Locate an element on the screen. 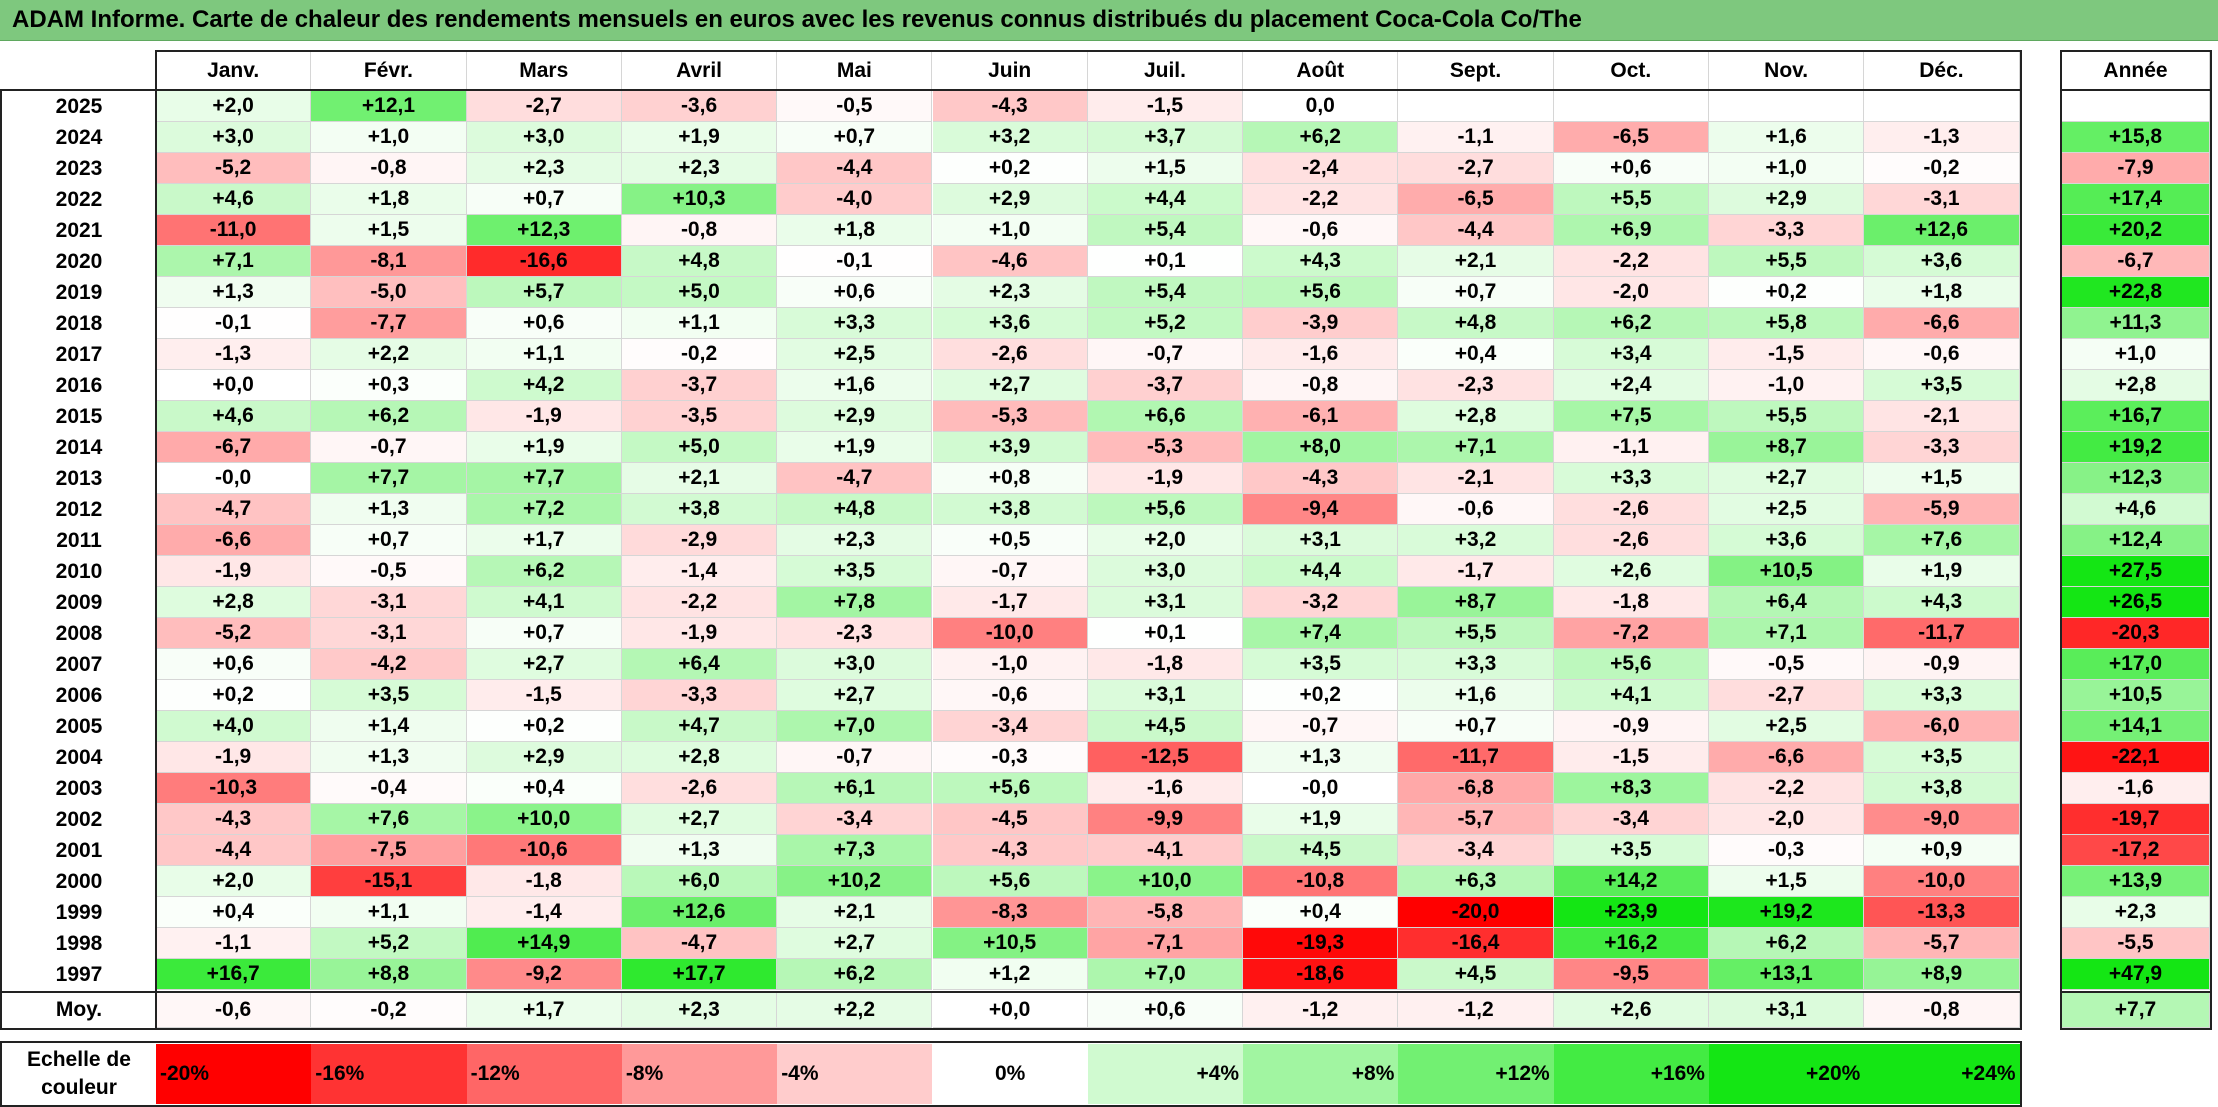 The image size is (2218, 1107). heatmap-cell: +4,8 is located at coordinates (1476, 323).